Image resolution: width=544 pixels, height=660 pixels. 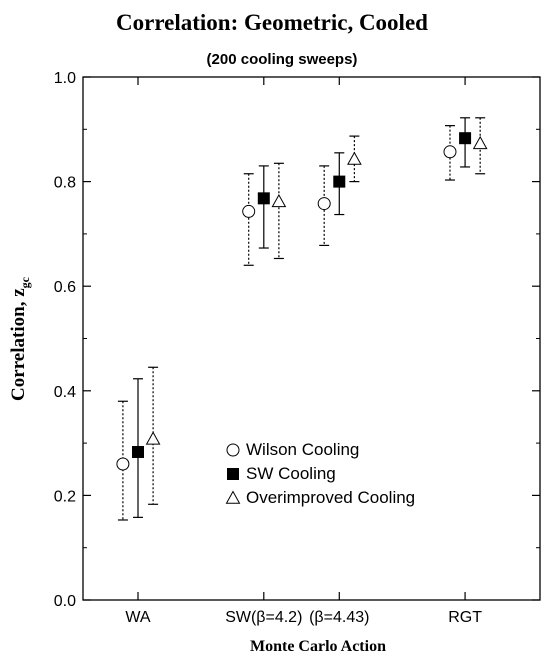 What do you see at coordinates (330, 497) in the screenshot?
I see `legend-label: Overimproved Cooling` at bounding box center [330, 497].